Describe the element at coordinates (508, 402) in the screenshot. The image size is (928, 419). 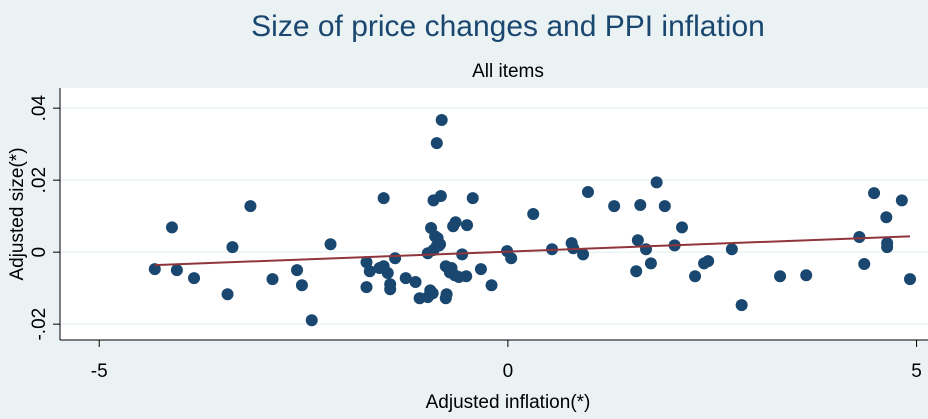
I see `x-axis-label: Adjusted inflation(*)` at that location.